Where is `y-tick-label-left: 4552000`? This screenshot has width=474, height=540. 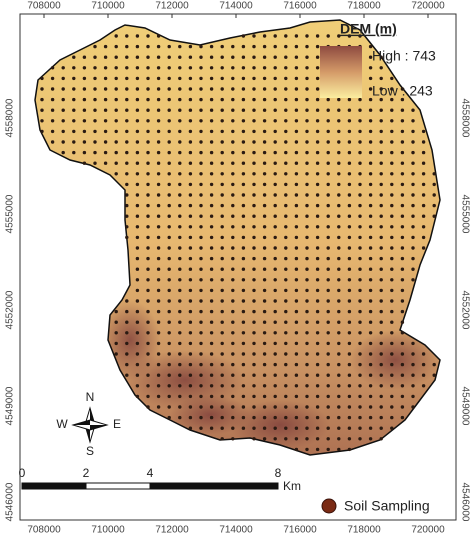
y-tick-label-left: 4552000 is located at coordinates (10, 309).